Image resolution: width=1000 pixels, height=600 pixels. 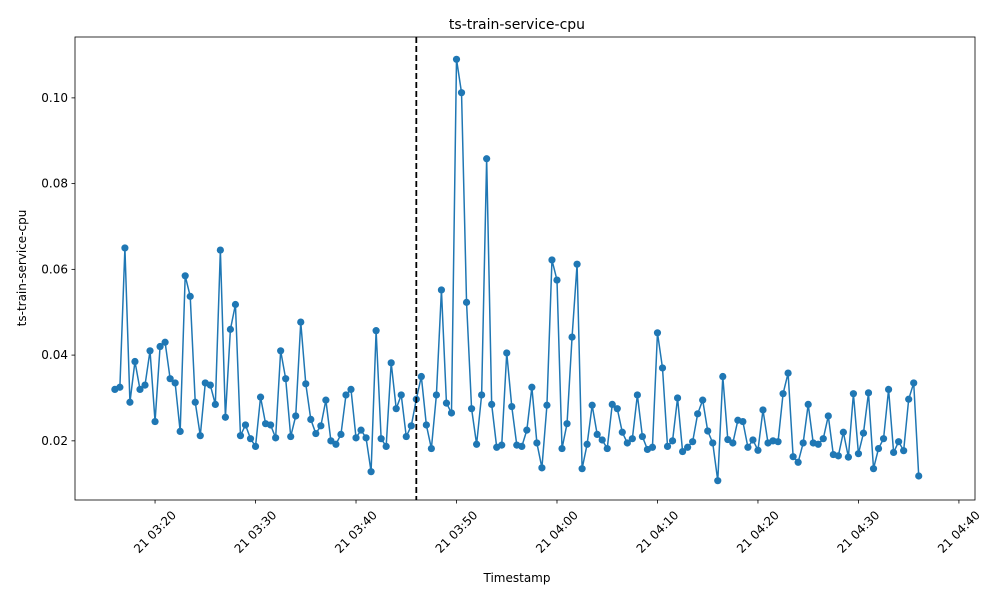 What do you see at coordinates (758, 532) in the screenshot?
I see `x-tick-label: 21 04:20` at bounding box center [758, 532].